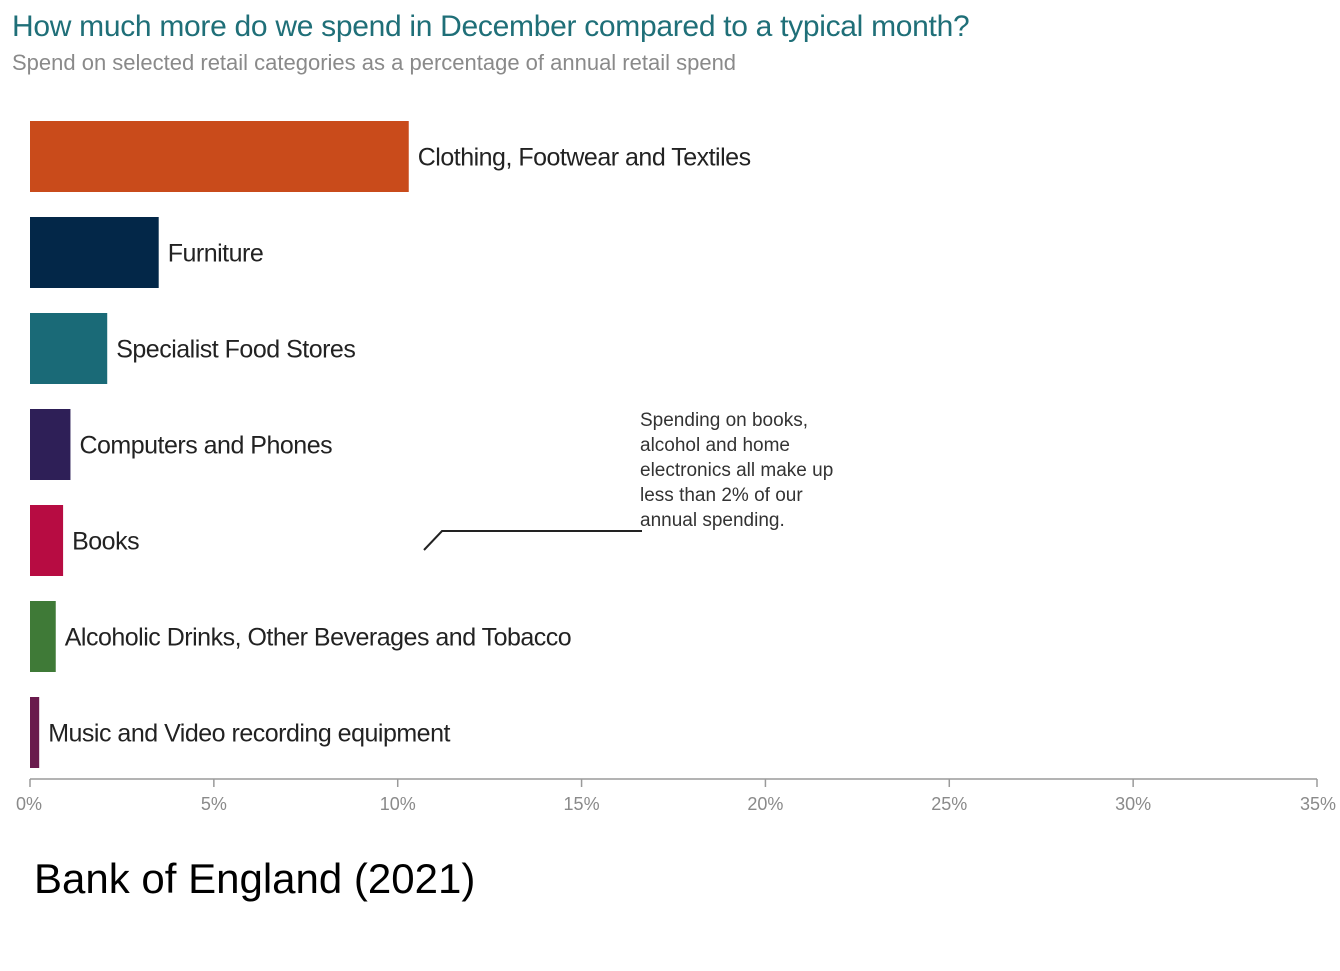  I want to click on bar-label-furniture: Furniture, so click(216, 254).